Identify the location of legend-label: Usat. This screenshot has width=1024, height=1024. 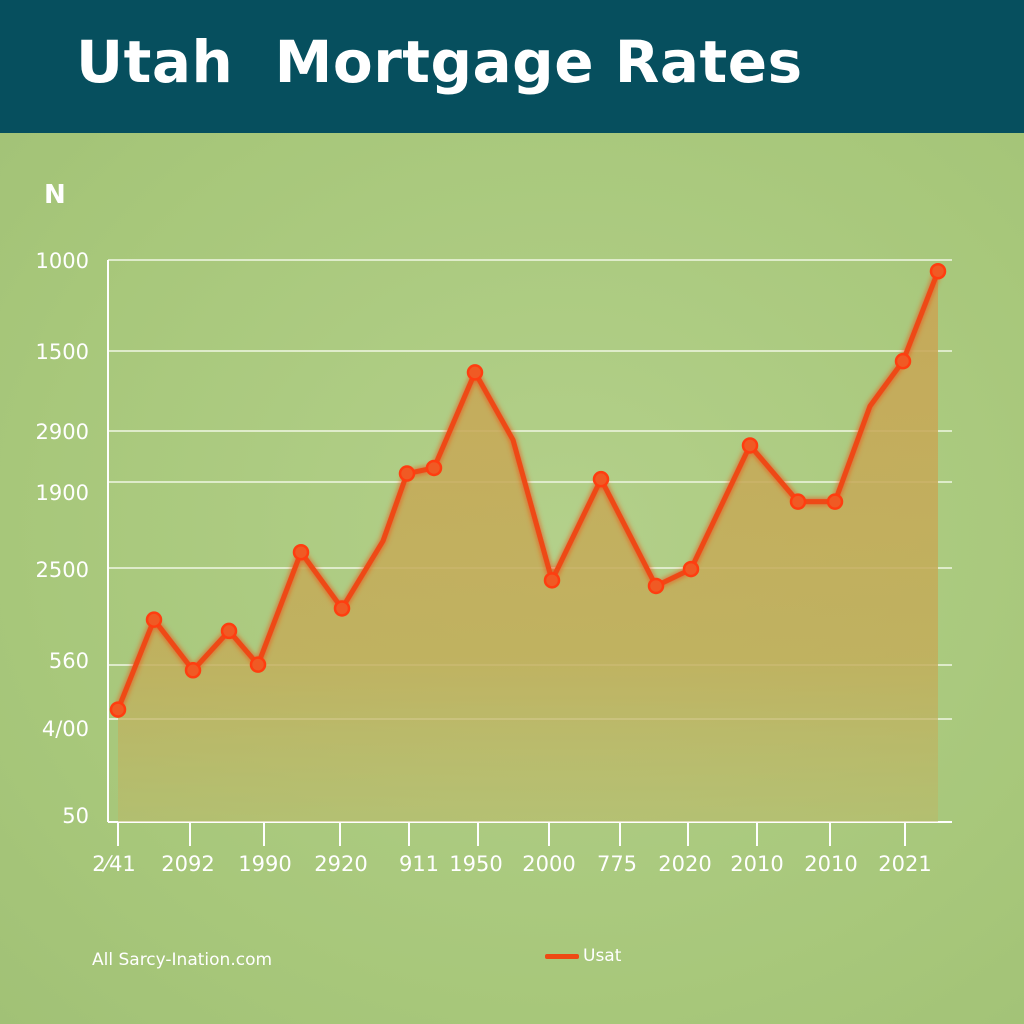
(602, 956).